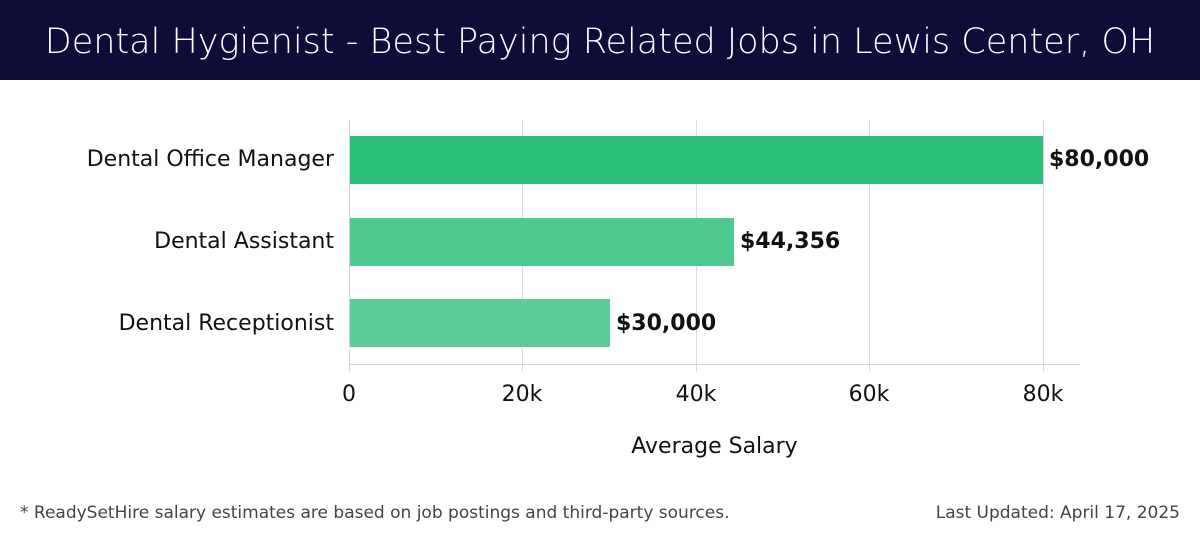  What do you see at coordinates (226, 323) in the screenshot?
I see `category-label: Dental Receptionist` at bounding box center [226, 323].